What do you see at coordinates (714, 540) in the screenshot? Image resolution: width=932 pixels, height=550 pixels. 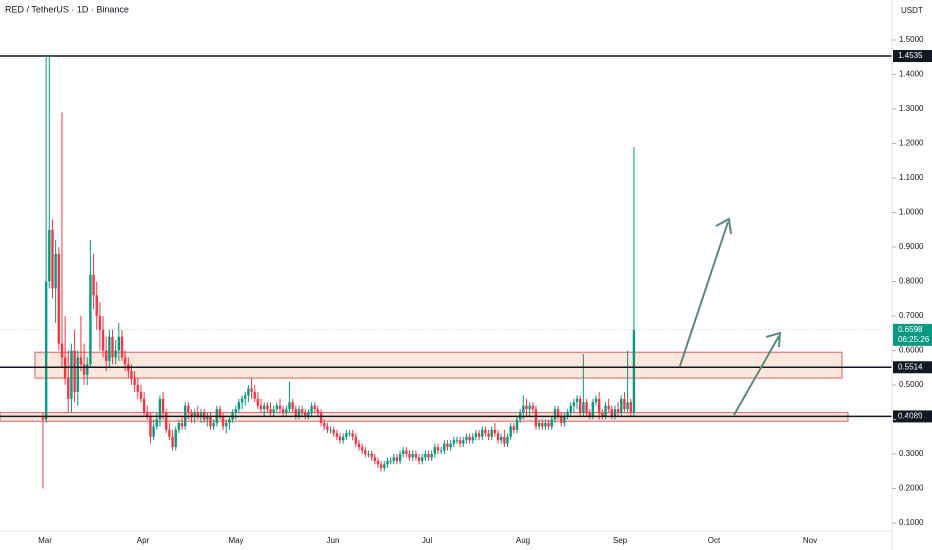 I see `x-tick-label: Oct` at bounding box center [714, 540].